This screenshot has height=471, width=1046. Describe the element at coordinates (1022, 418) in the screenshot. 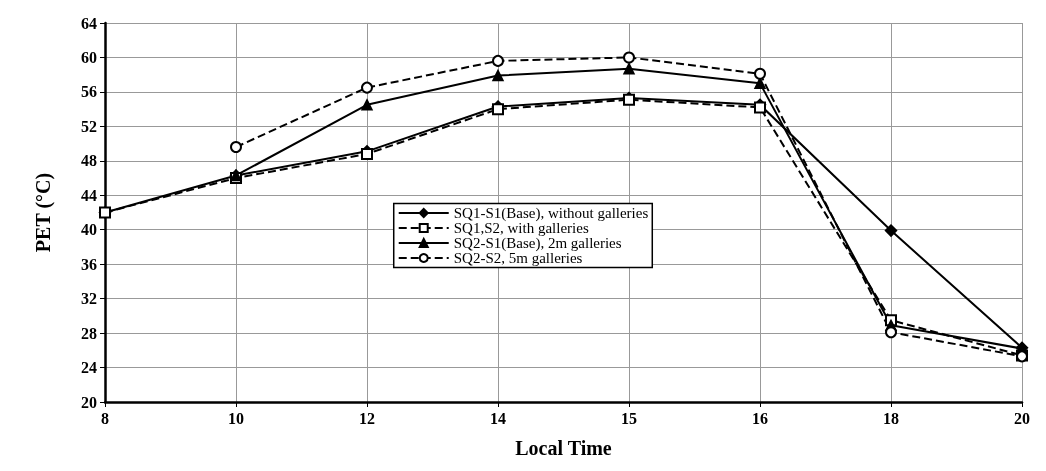

I see `x-tick-label: 20` at that location.